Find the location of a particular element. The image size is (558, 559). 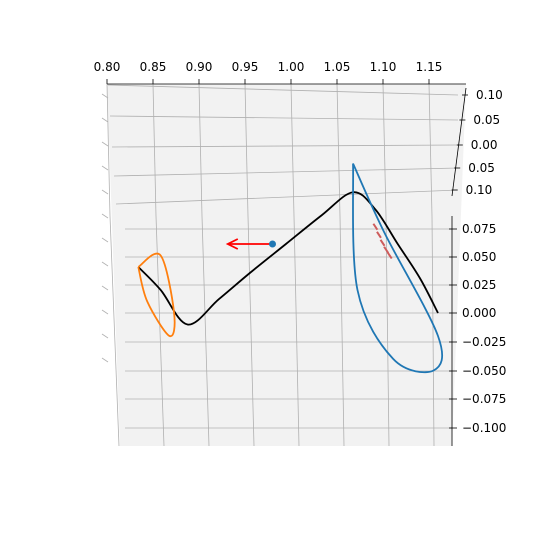

position-marker is located at coordinates (272, 244).